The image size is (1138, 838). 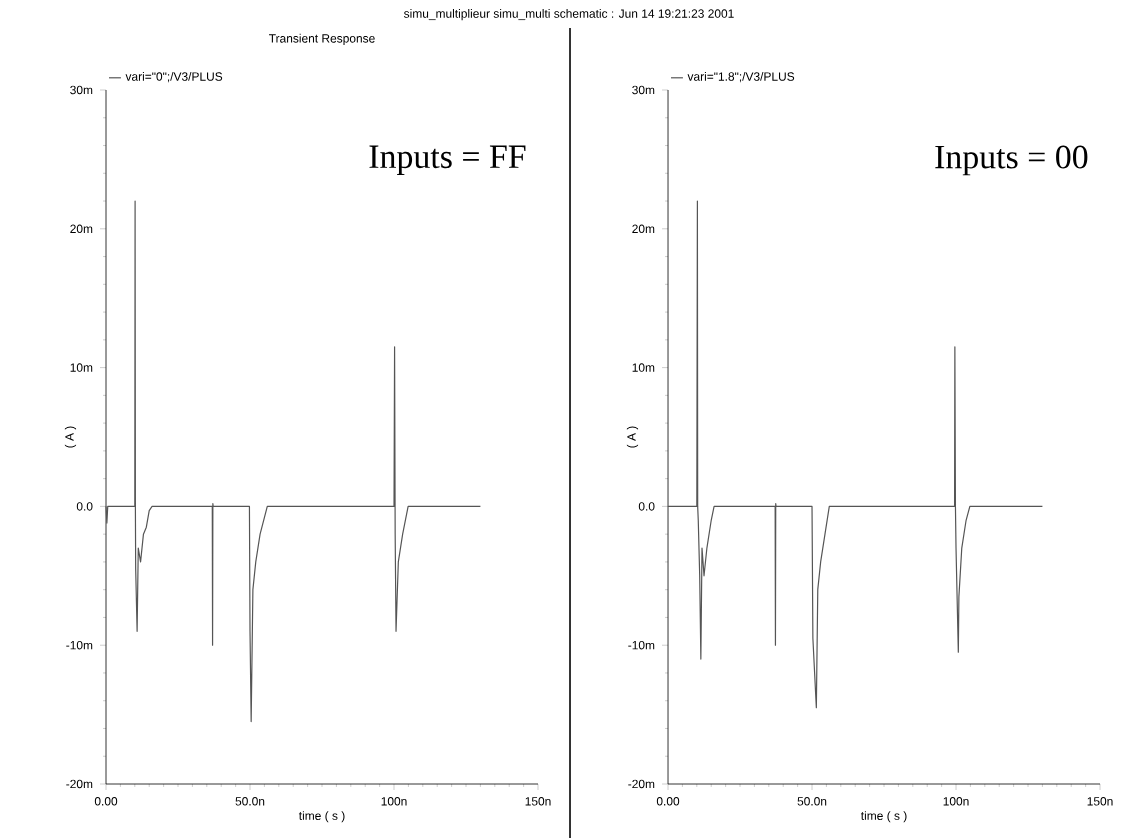 I want to click on annotation: Inputs = FF, so click(x=447, y=160).